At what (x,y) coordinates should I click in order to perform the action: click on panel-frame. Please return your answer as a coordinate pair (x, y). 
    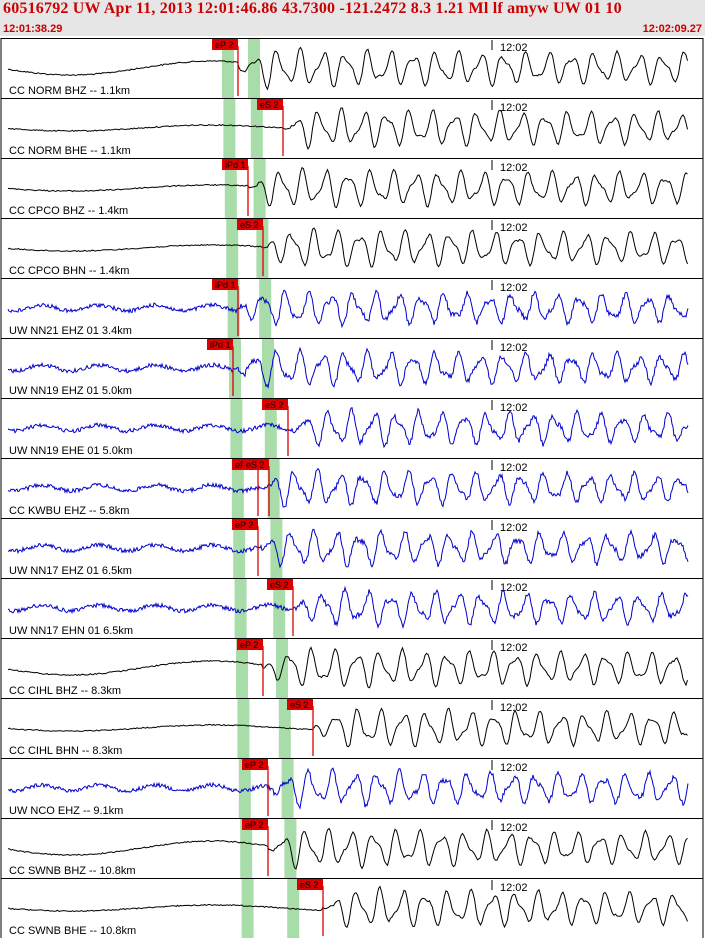
    Looking at the image, I should click on (352, 908).